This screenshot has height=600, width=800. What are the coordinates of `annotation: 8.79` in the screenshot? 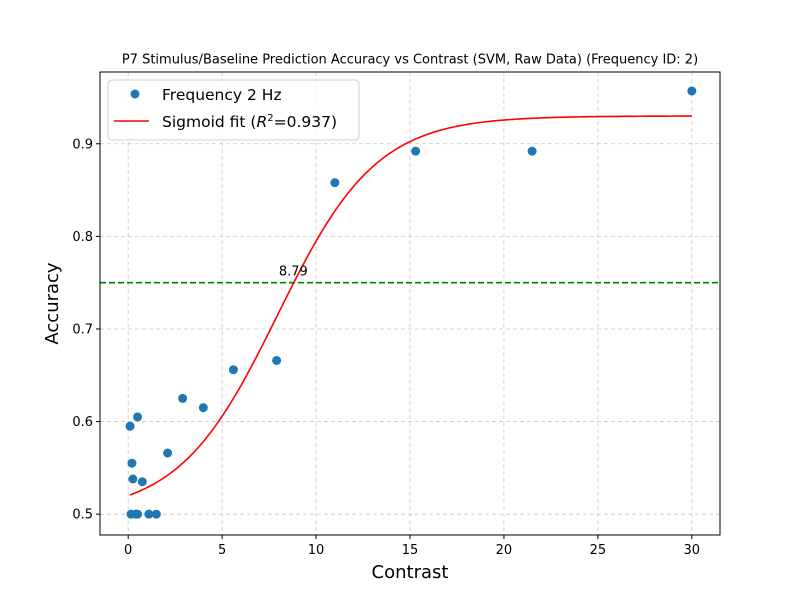 It's located at (293, 272).